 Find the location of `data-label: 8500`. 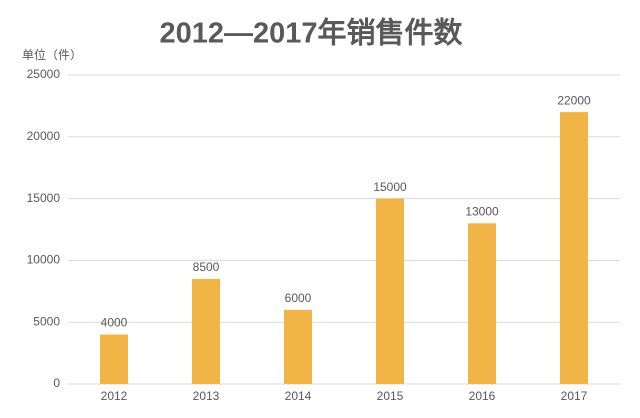

data-label: 8500 is located at coordinates (206, 267).